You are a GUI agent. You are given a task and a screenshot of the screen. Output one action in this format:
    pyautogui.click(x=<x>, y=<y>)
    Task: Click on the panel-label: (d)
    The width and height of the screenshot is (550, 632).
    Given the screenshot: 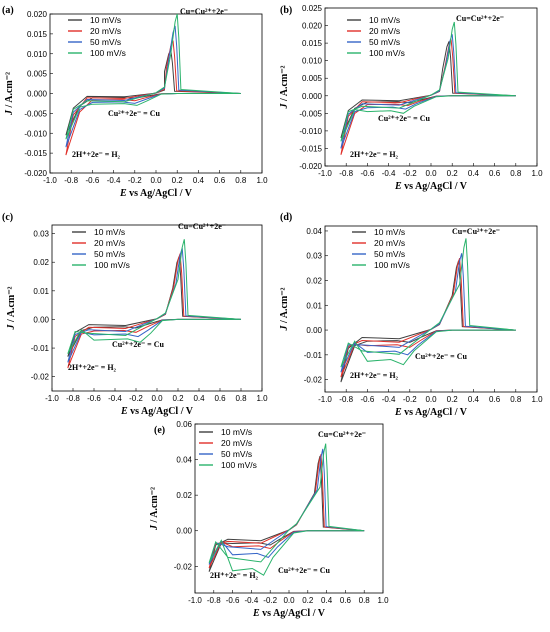 What is the action you would take?
    pyautogui.click(x=286, y=217)
    